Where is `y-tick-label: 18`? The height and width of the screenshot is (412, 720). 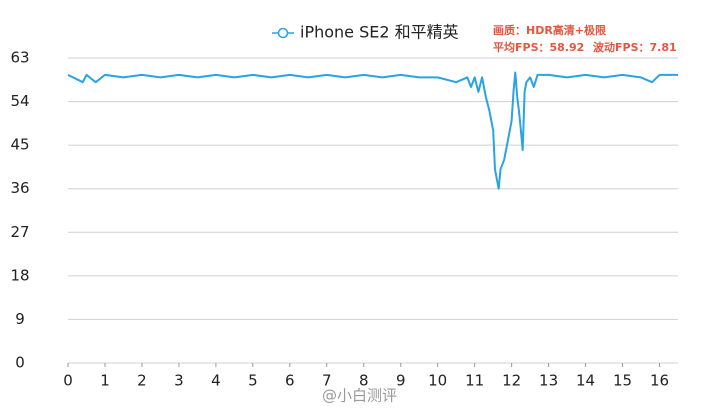 y-tick-label: 18 is located at coordinates (19, 275).